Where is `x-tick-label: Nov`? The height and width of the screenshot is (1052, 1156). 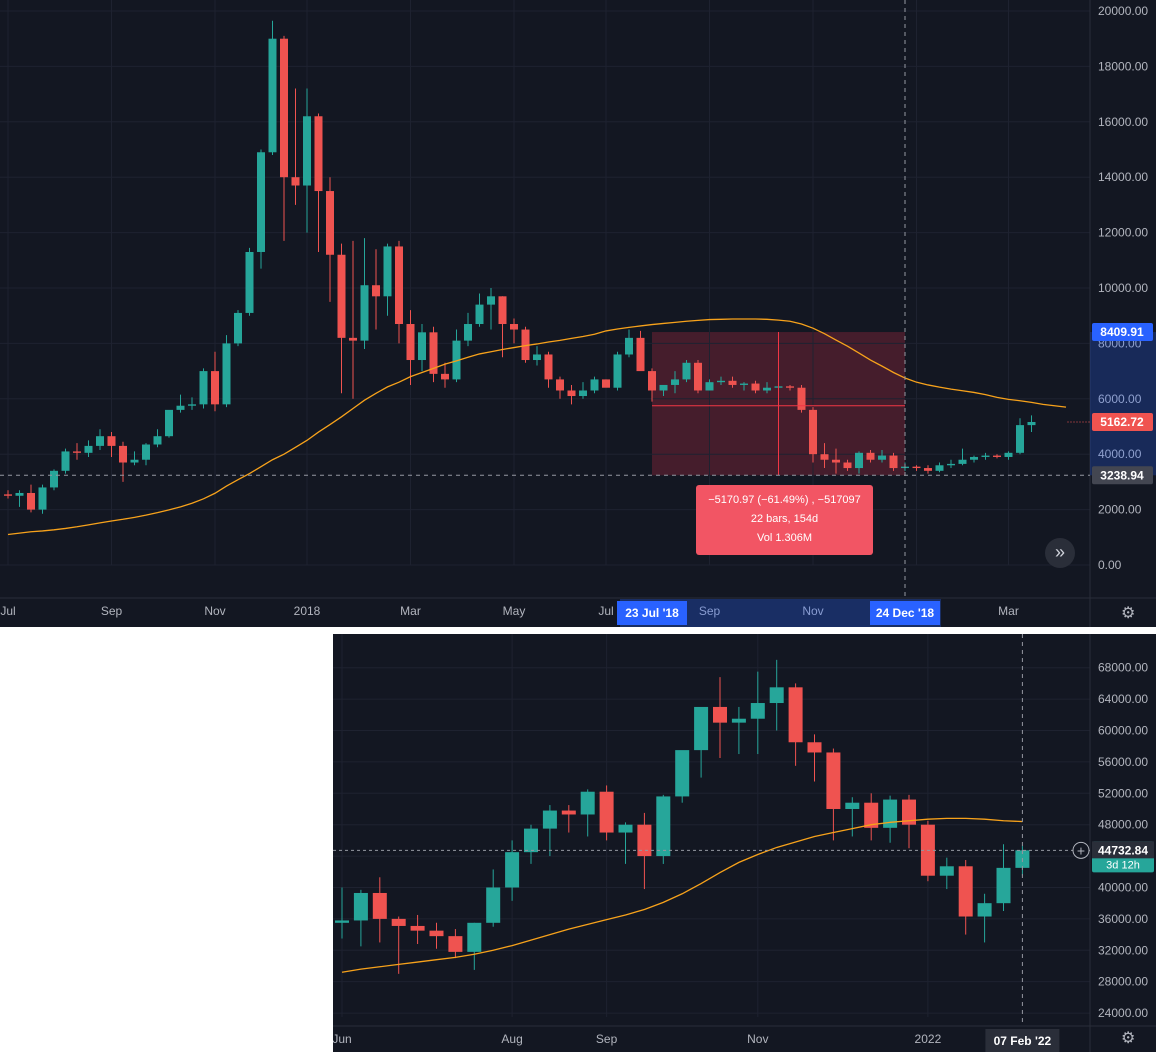
x-tick-label: Nov is located at coordinates (812, 611).